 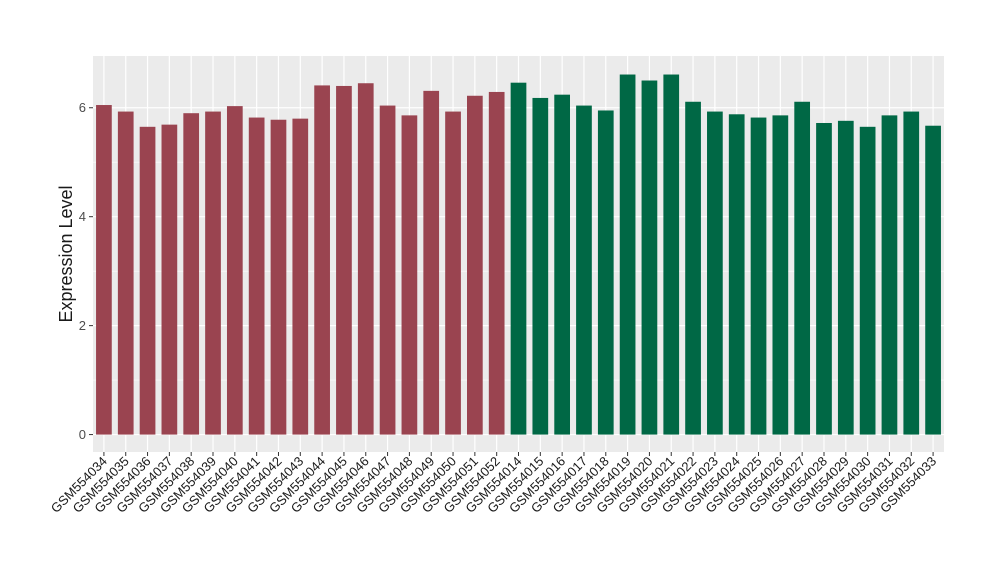 What do you see at coordinates (736, 274) in the screenshot?
I see `bar-GSM554024` at bounding box center [736, 274].